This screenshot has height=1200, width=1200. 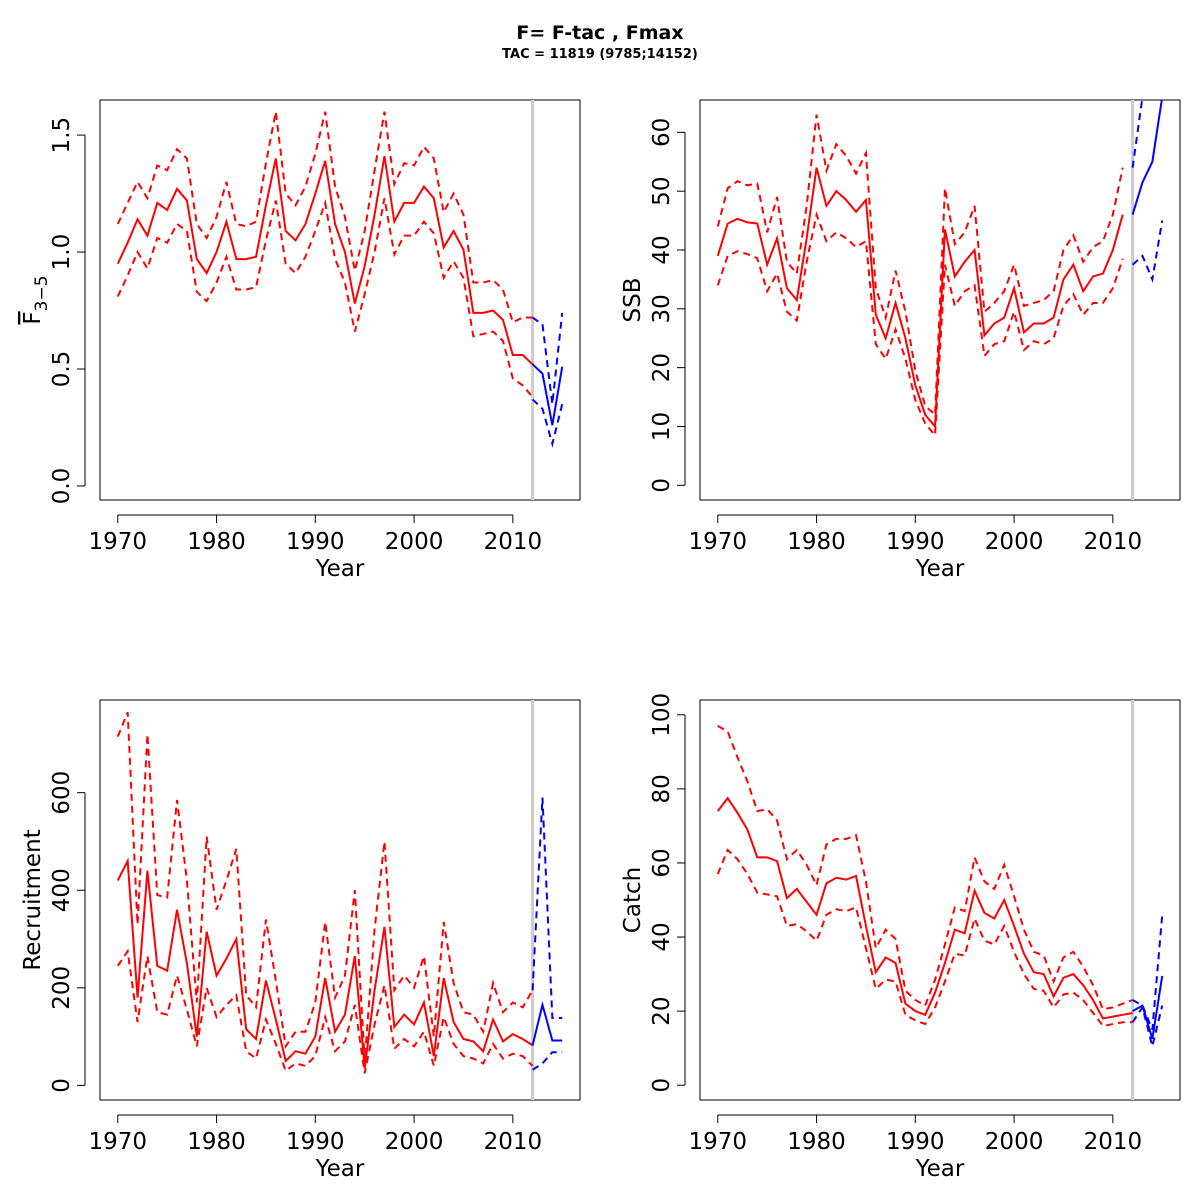 What do you see at coordinates (600, 54) in the screenshot?
I see `chart-subtitle: TAC = 11819 (9785;14152)` at bounding box center [600, 54].